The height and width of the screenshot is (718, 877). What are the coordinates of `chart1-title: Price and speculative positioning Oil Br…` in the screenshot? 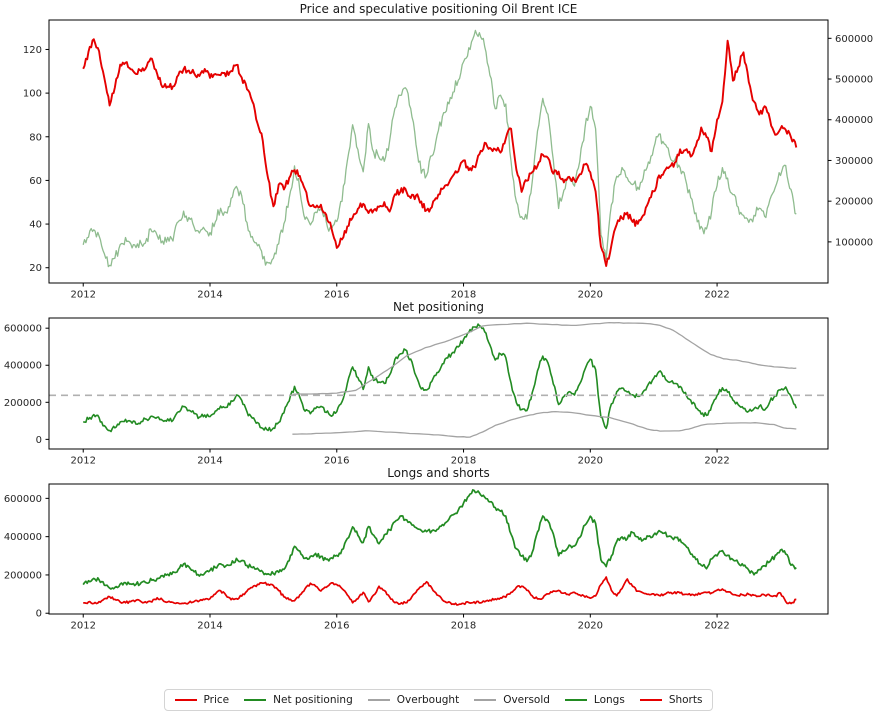 It's located at (438, 9).